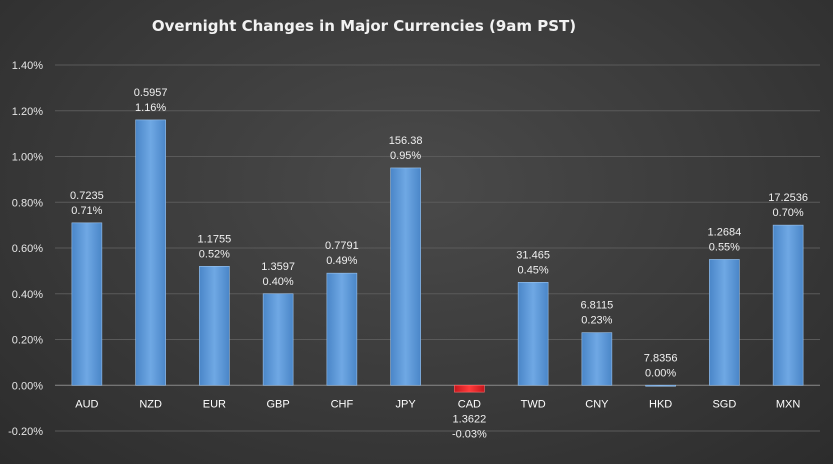 This screenshot has width=833, height=464. What do you see at coordinates (341, 261) in the screenshot?
I see `value-label: 0.49%` at bounding box center [341, 261].